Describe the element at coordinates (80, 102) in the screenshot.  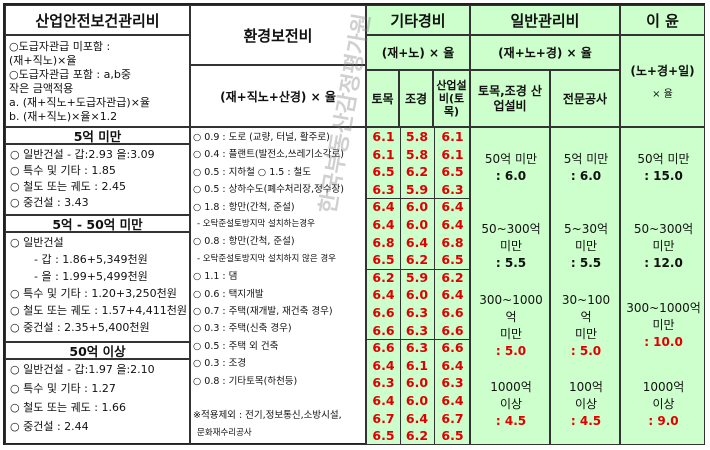
I see `safety-intro-line: a. (재+직노+도급자관급)×율` at that location.